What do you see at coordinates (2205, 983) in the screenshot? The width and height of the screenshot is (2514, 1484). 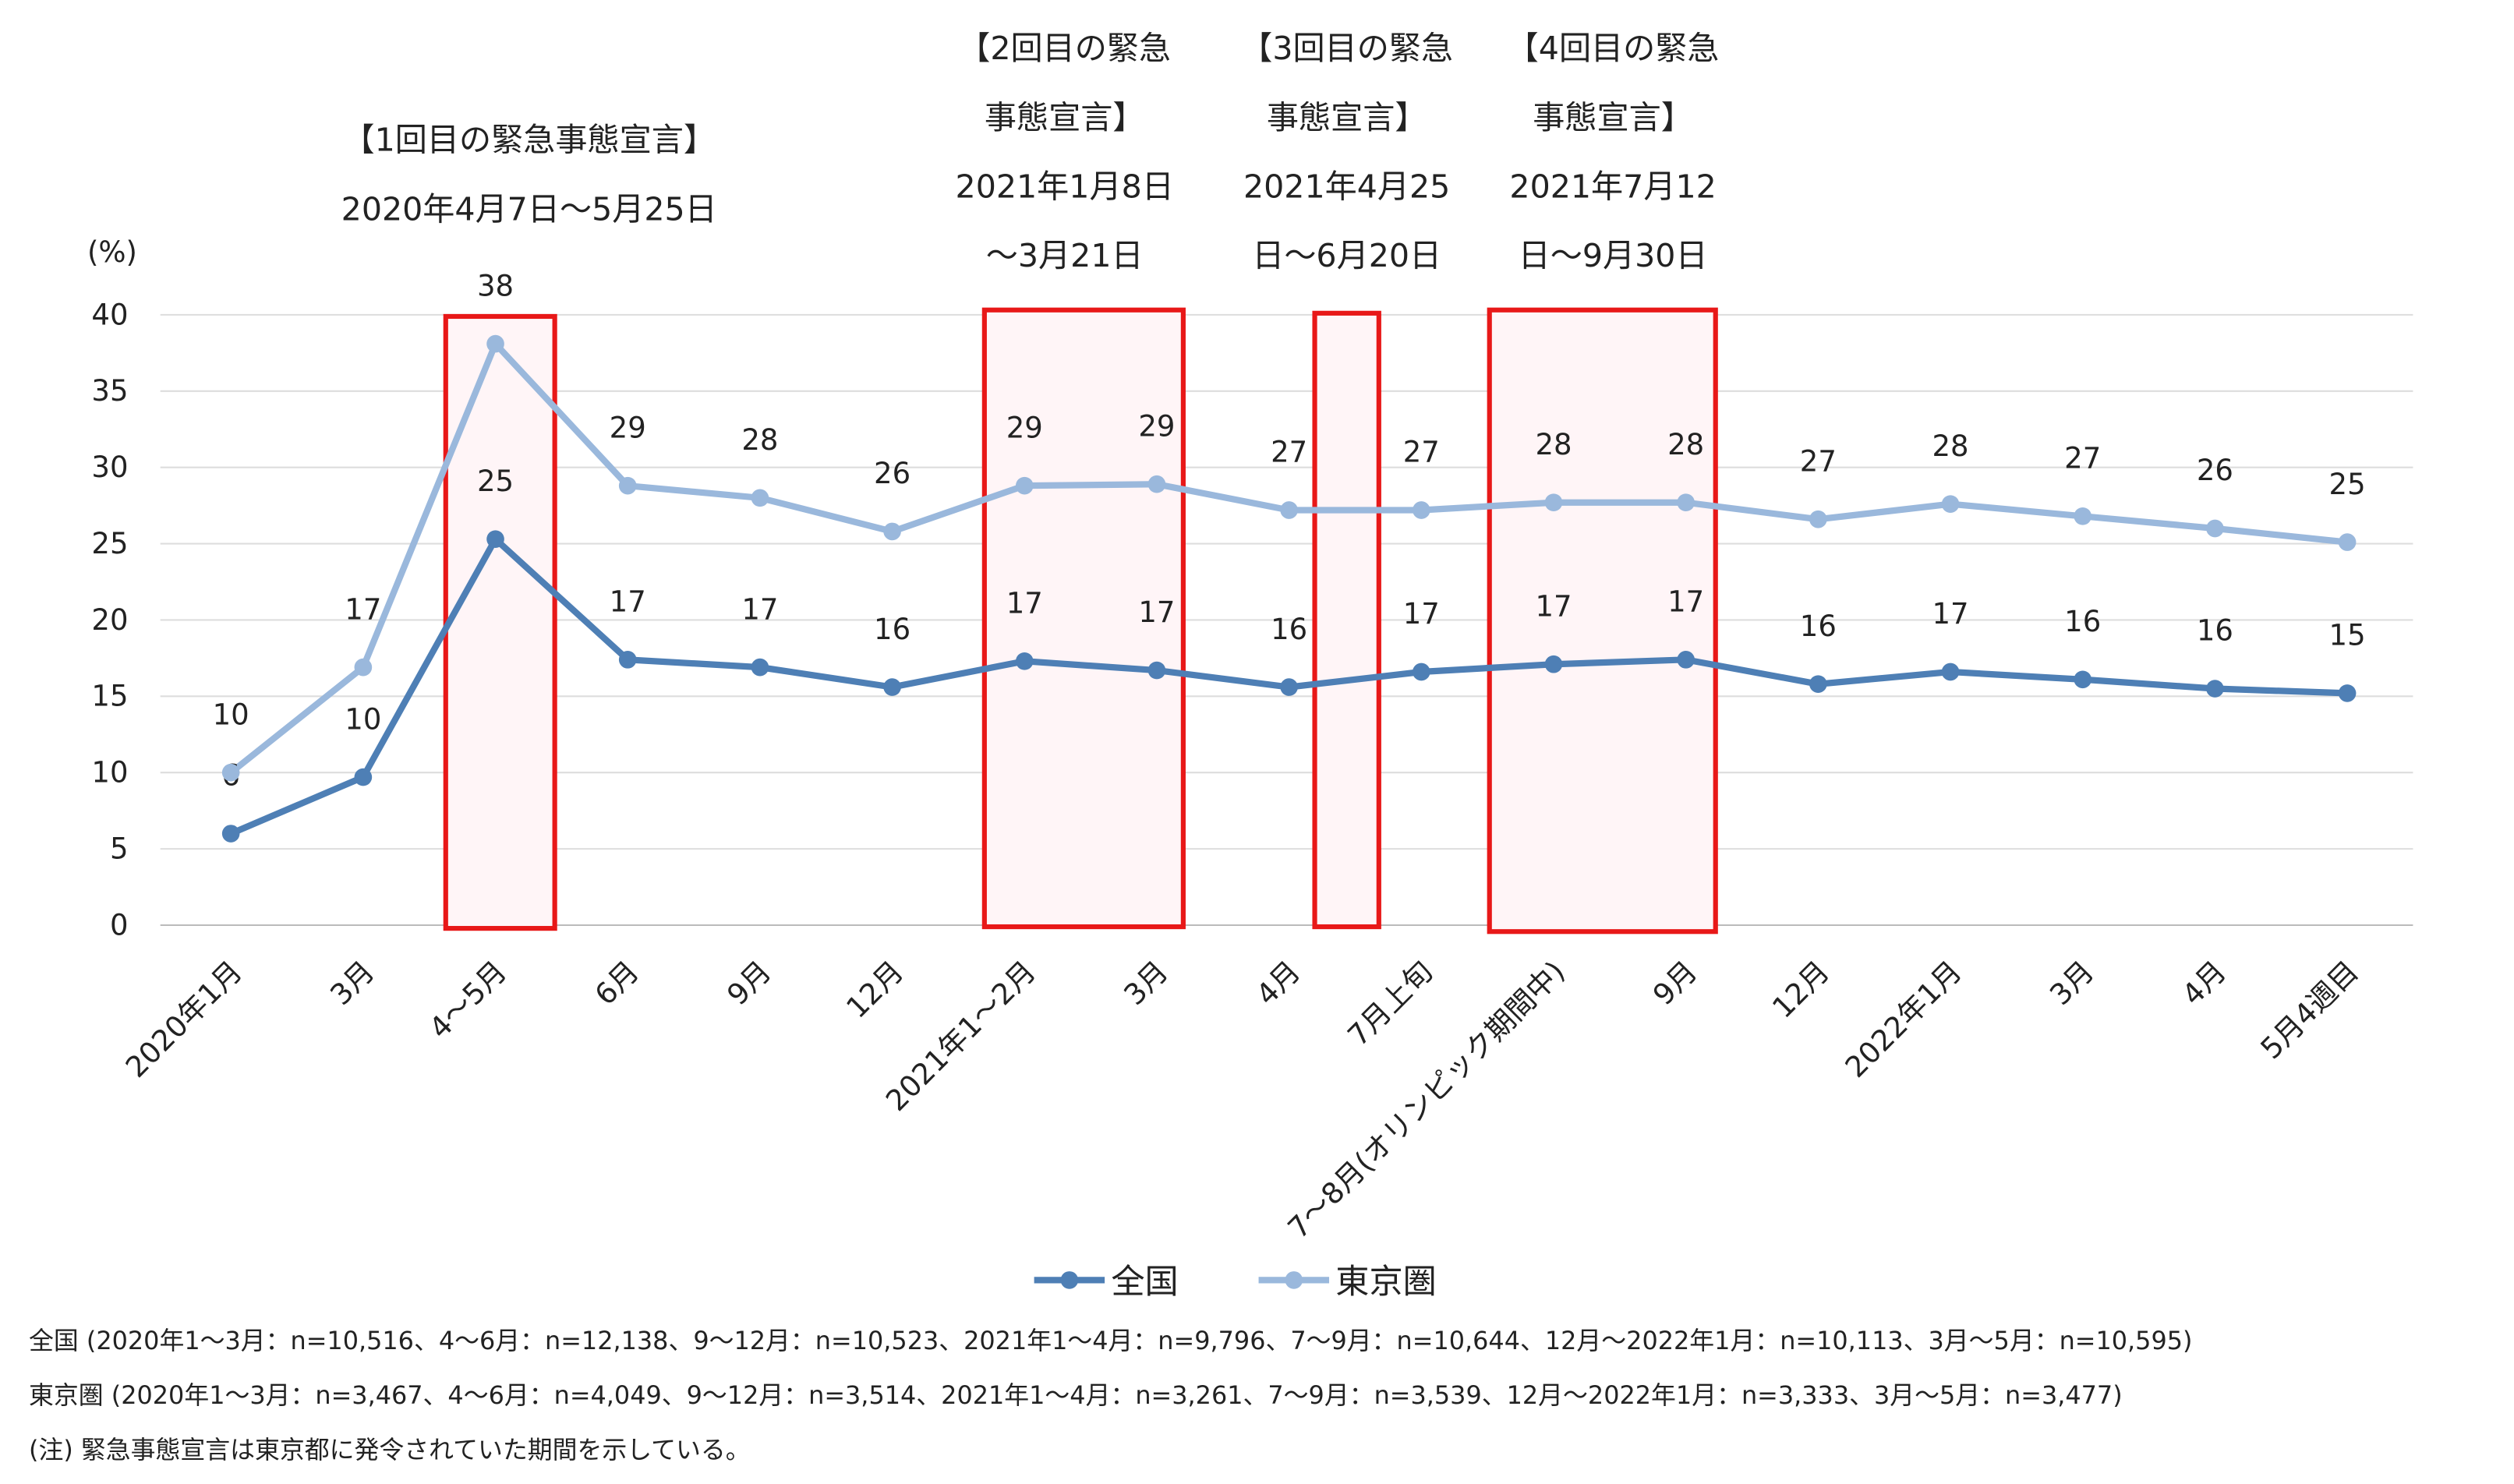 I see `x-tick-label: 4月` at bounding box center [2205, 983].